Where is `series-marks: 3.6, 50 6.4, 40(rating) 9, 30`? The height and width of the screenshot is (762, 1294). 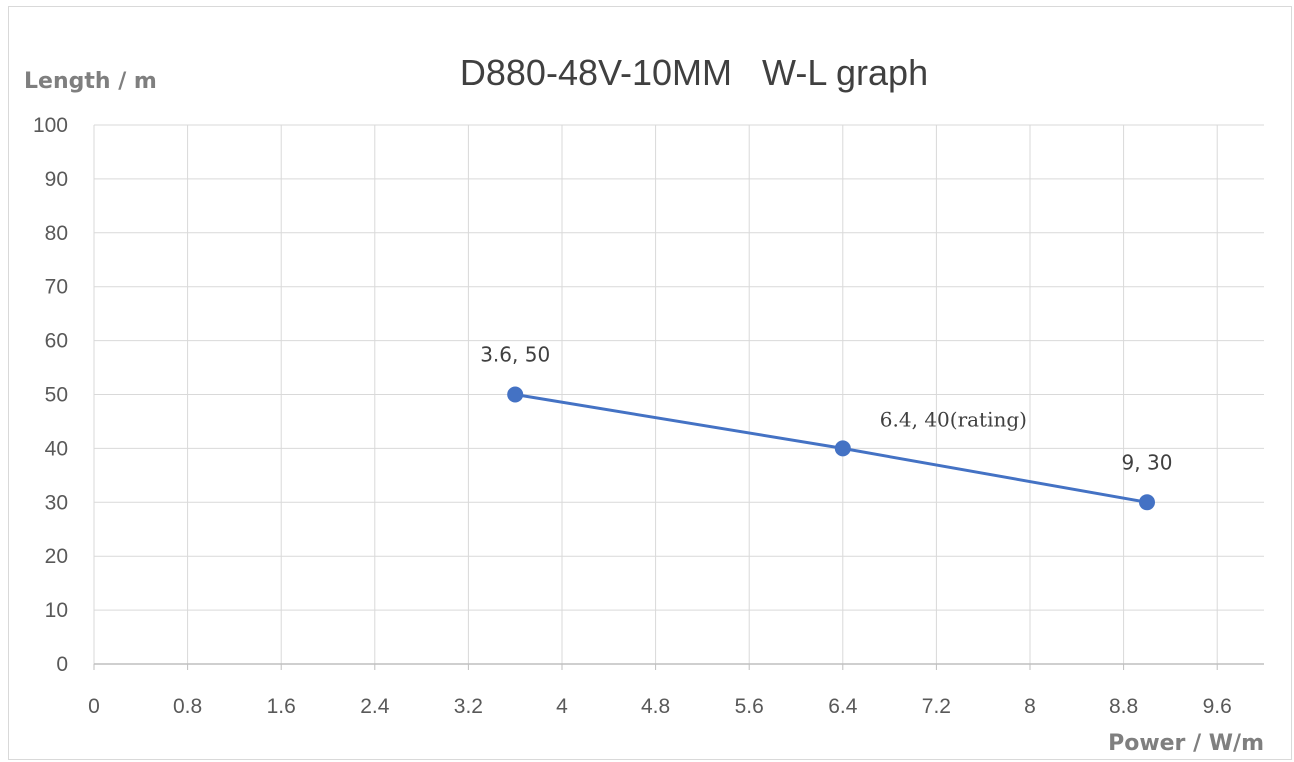 series-marks: 3.6, 50 6.4, 40(rating) 9, 30 is located at coordinates (826, 427).